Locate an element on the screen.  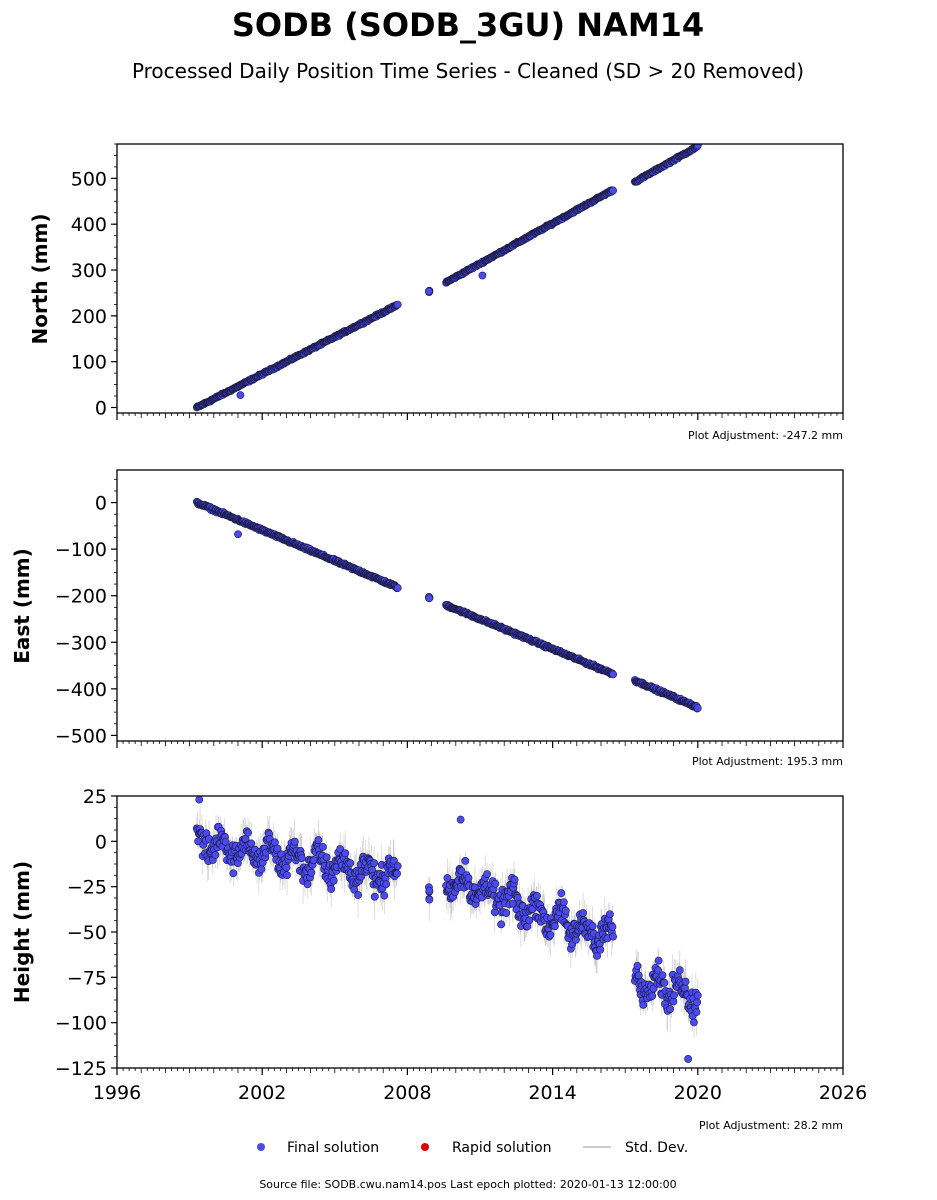
plot-adjustment: Plot Adjustment: 28.2 mm is located at coordinates (771, 1125).